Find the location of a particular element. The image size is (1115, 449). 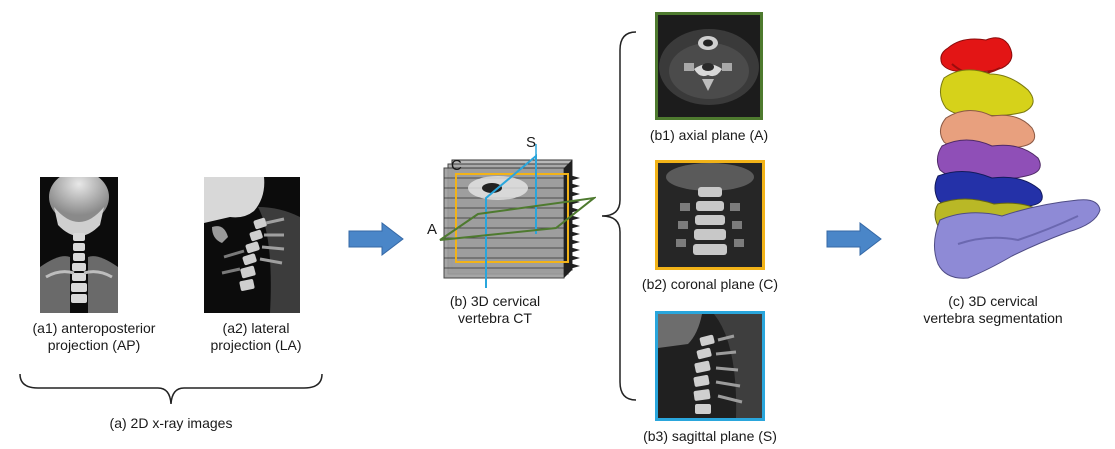

segmentation-caption: (c) 3D cervical vertebra segmentation is located at coordinates (993, 310).